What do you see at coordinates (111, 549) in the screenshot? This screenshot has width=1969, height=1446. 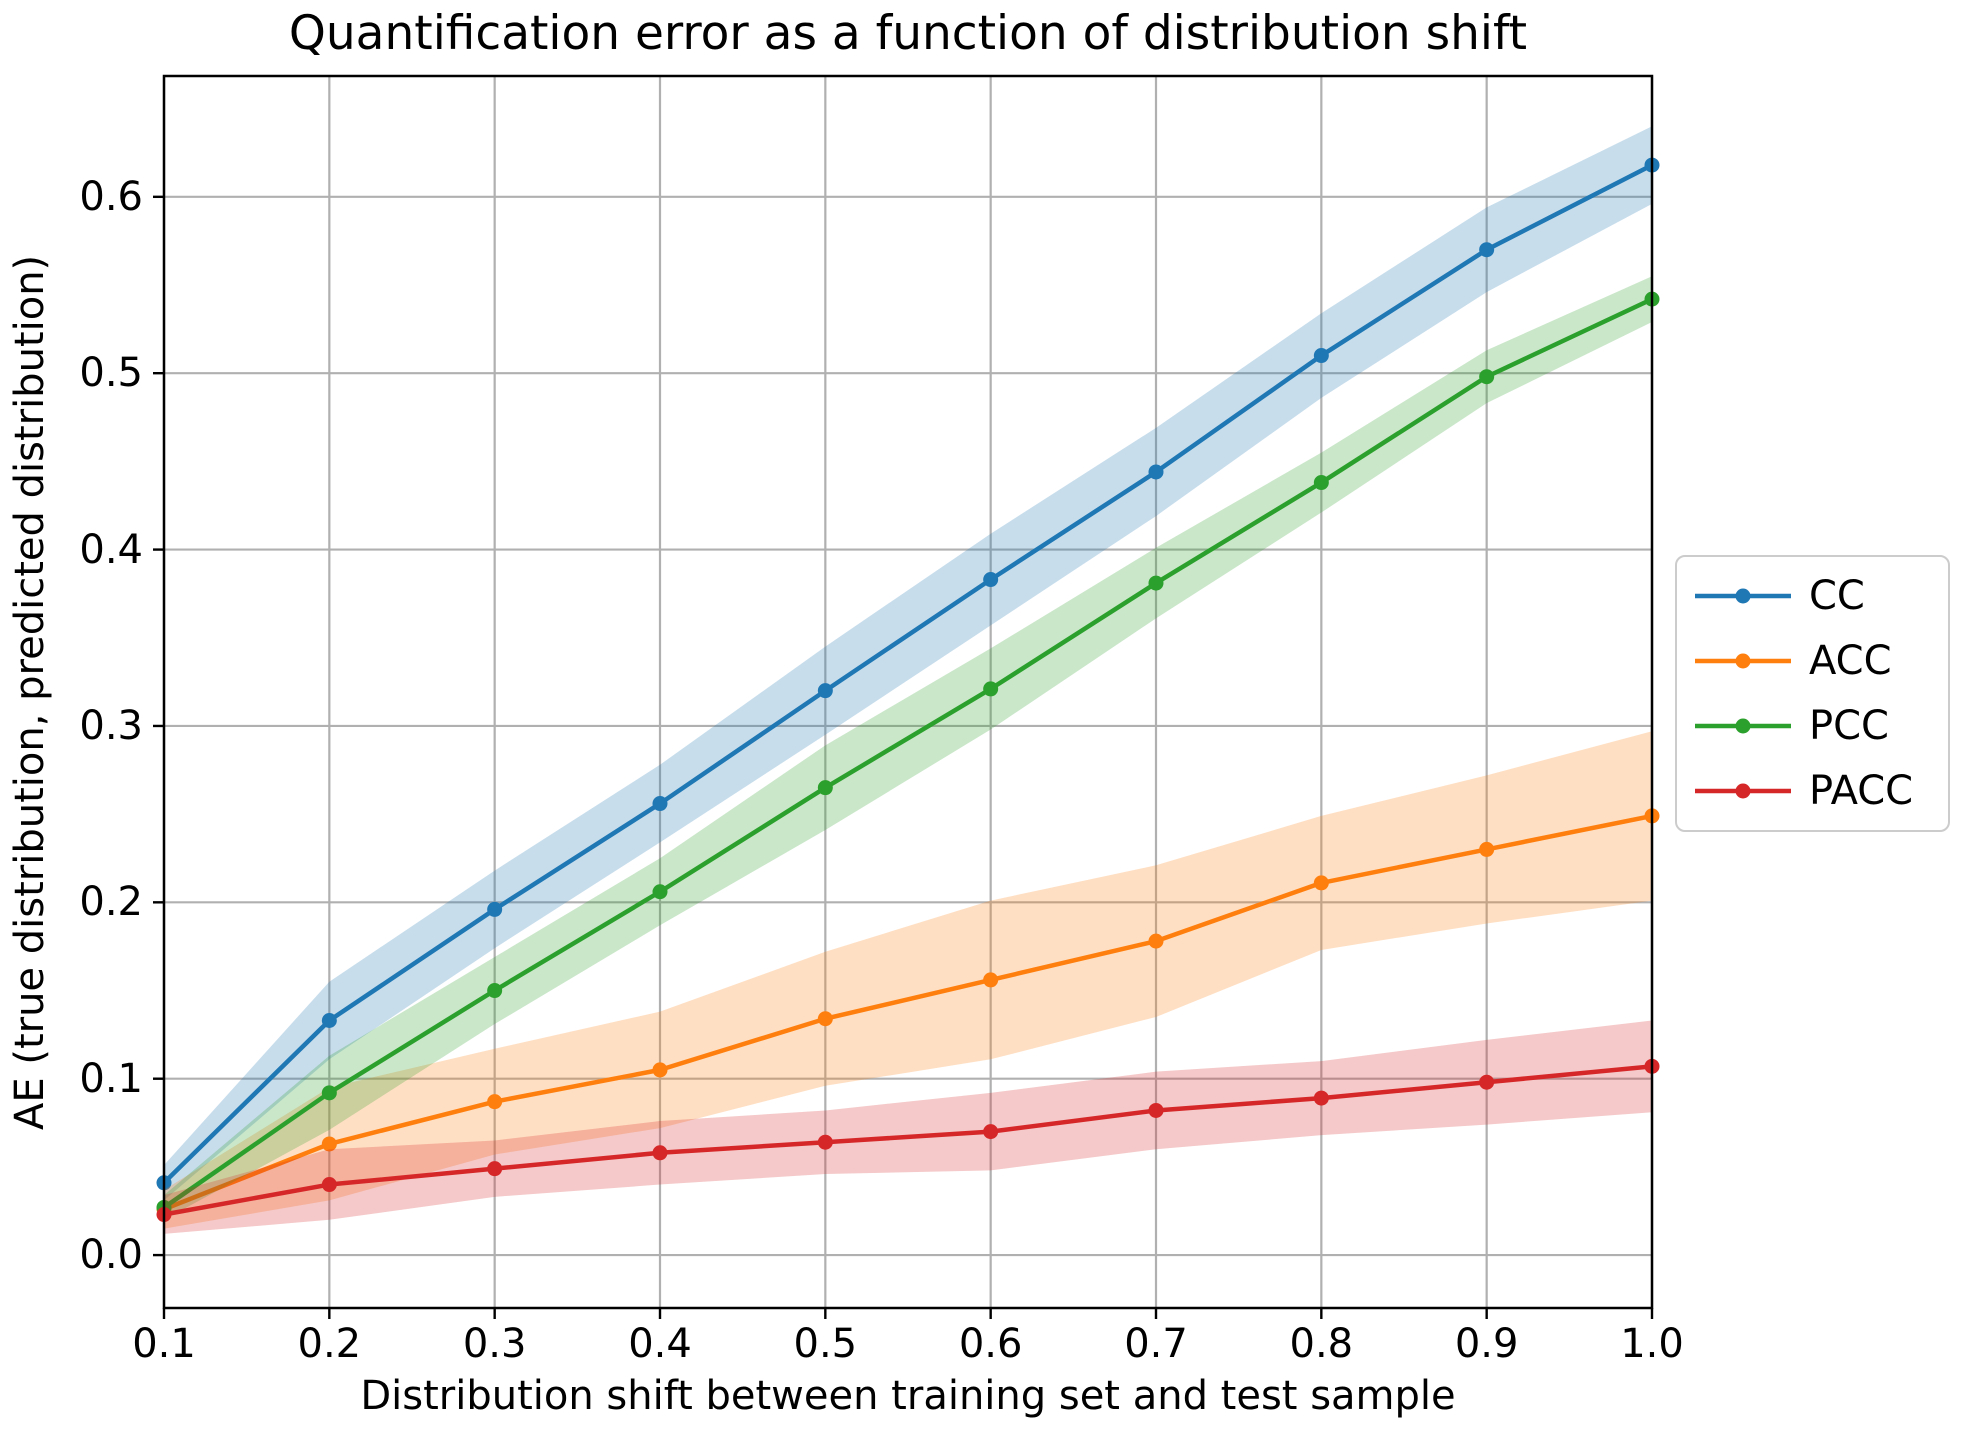 I see `y-tick-label: 0.4` at bounding box center [111, 549].